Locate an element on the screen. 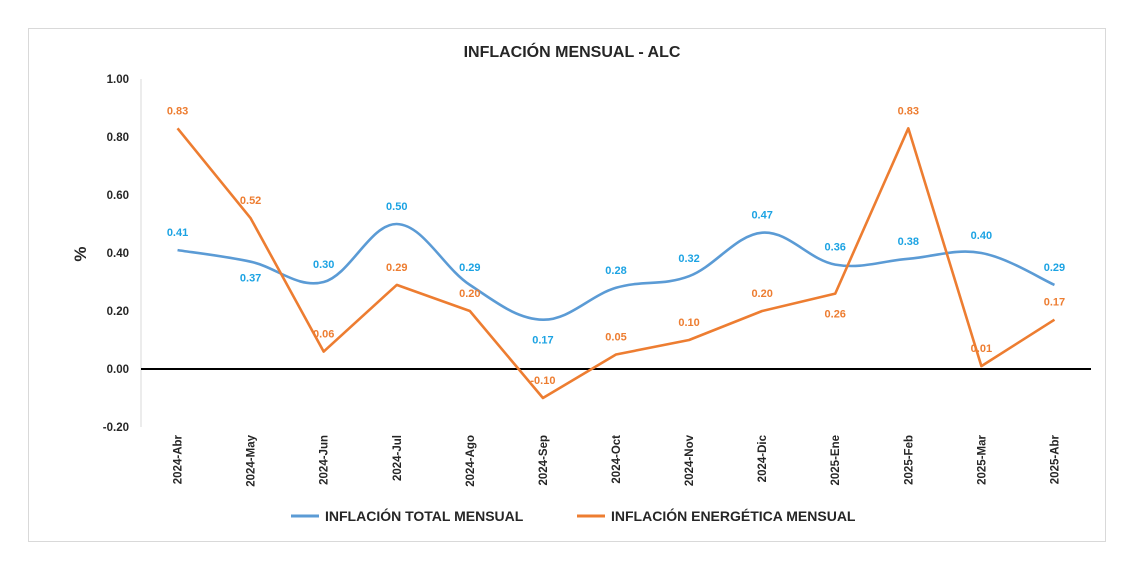  data-label: 0.28 is located at coordinates (615, 271).